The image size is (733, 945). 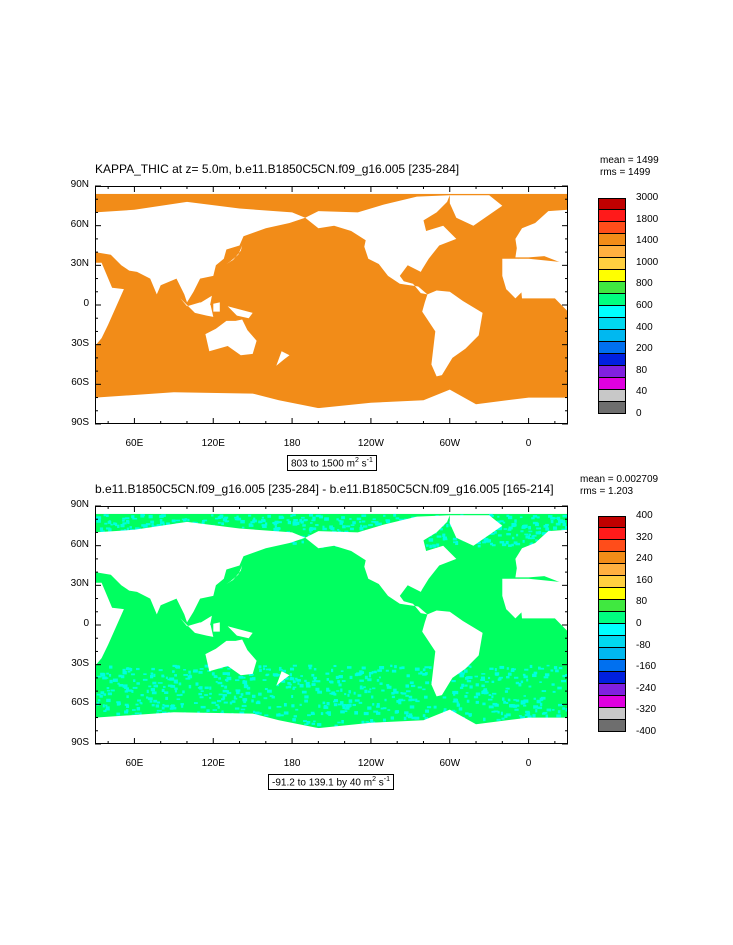 I want to click on lat-label: 0, so click(x=86, y=623).